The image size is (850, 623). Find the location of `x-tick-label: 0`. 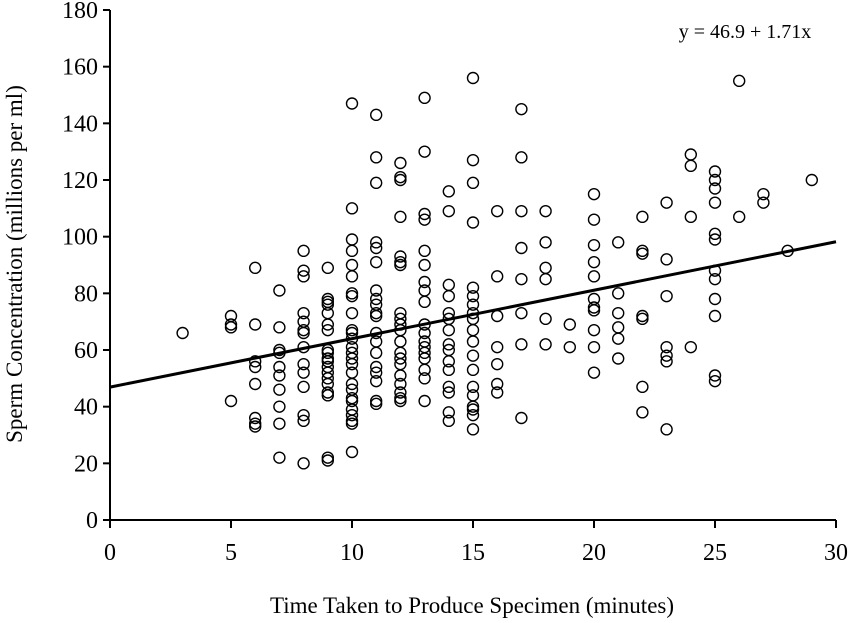

x-tick-label: 0 is located at coordinates (110, 553).